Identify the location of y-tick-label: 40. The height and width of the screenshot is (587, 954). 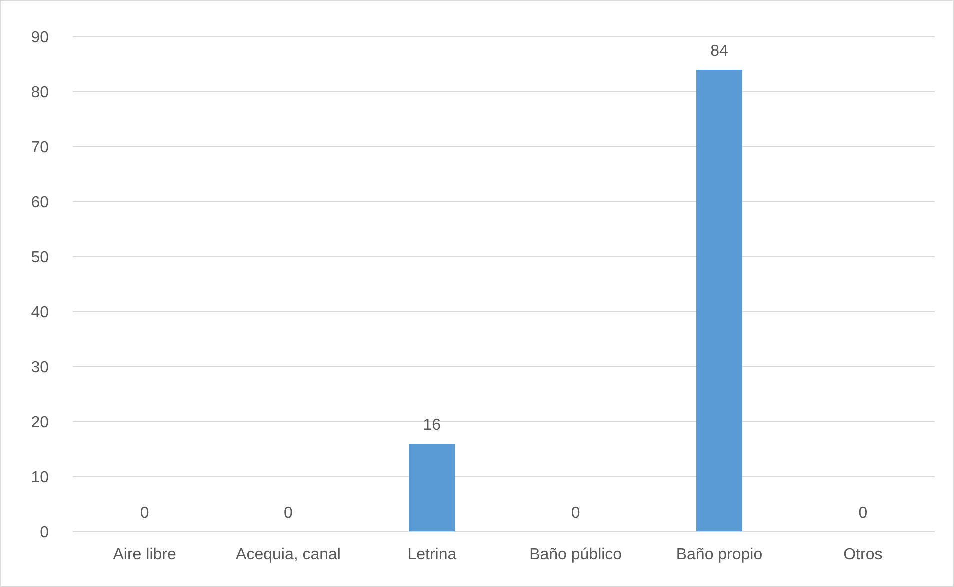
(40, 313).